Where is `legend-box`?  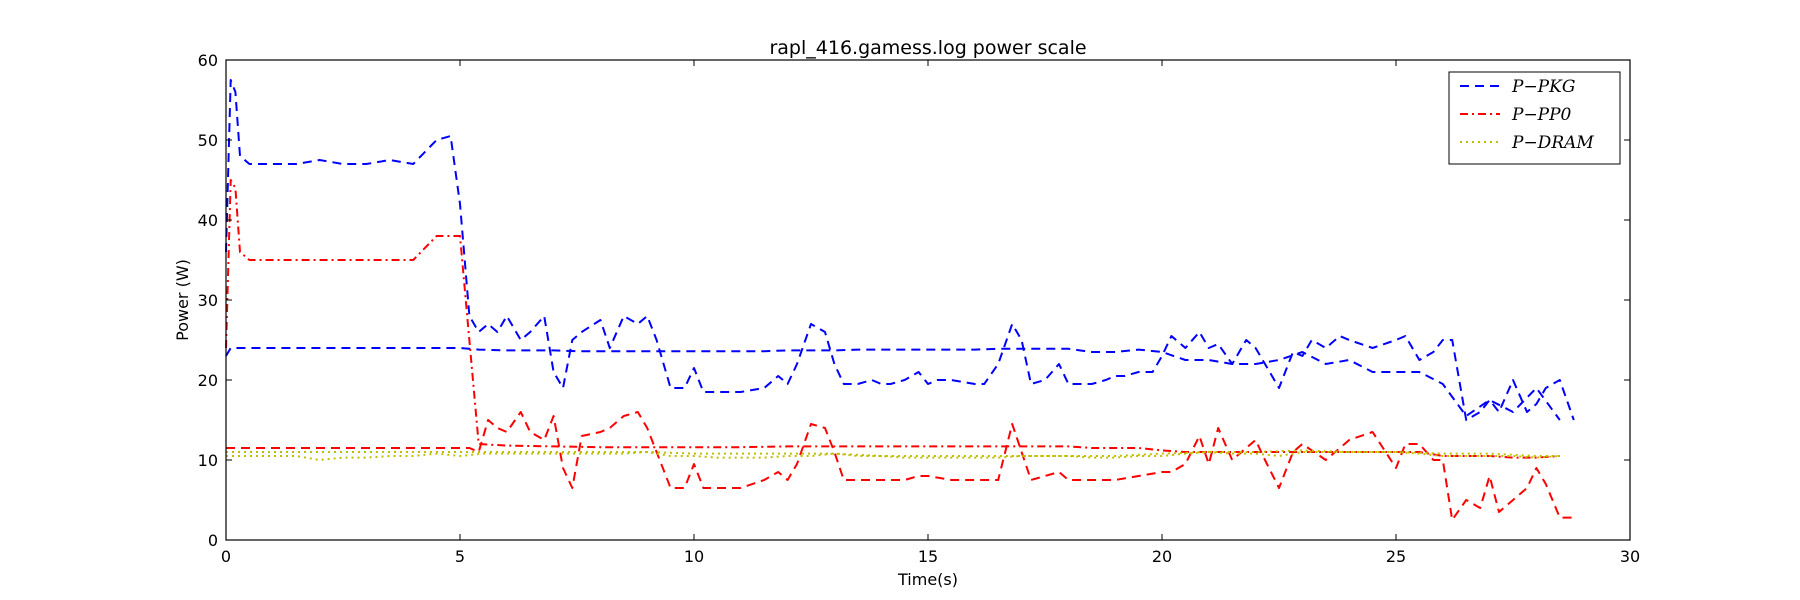 legend-box is located at coordinates (1534, 118).